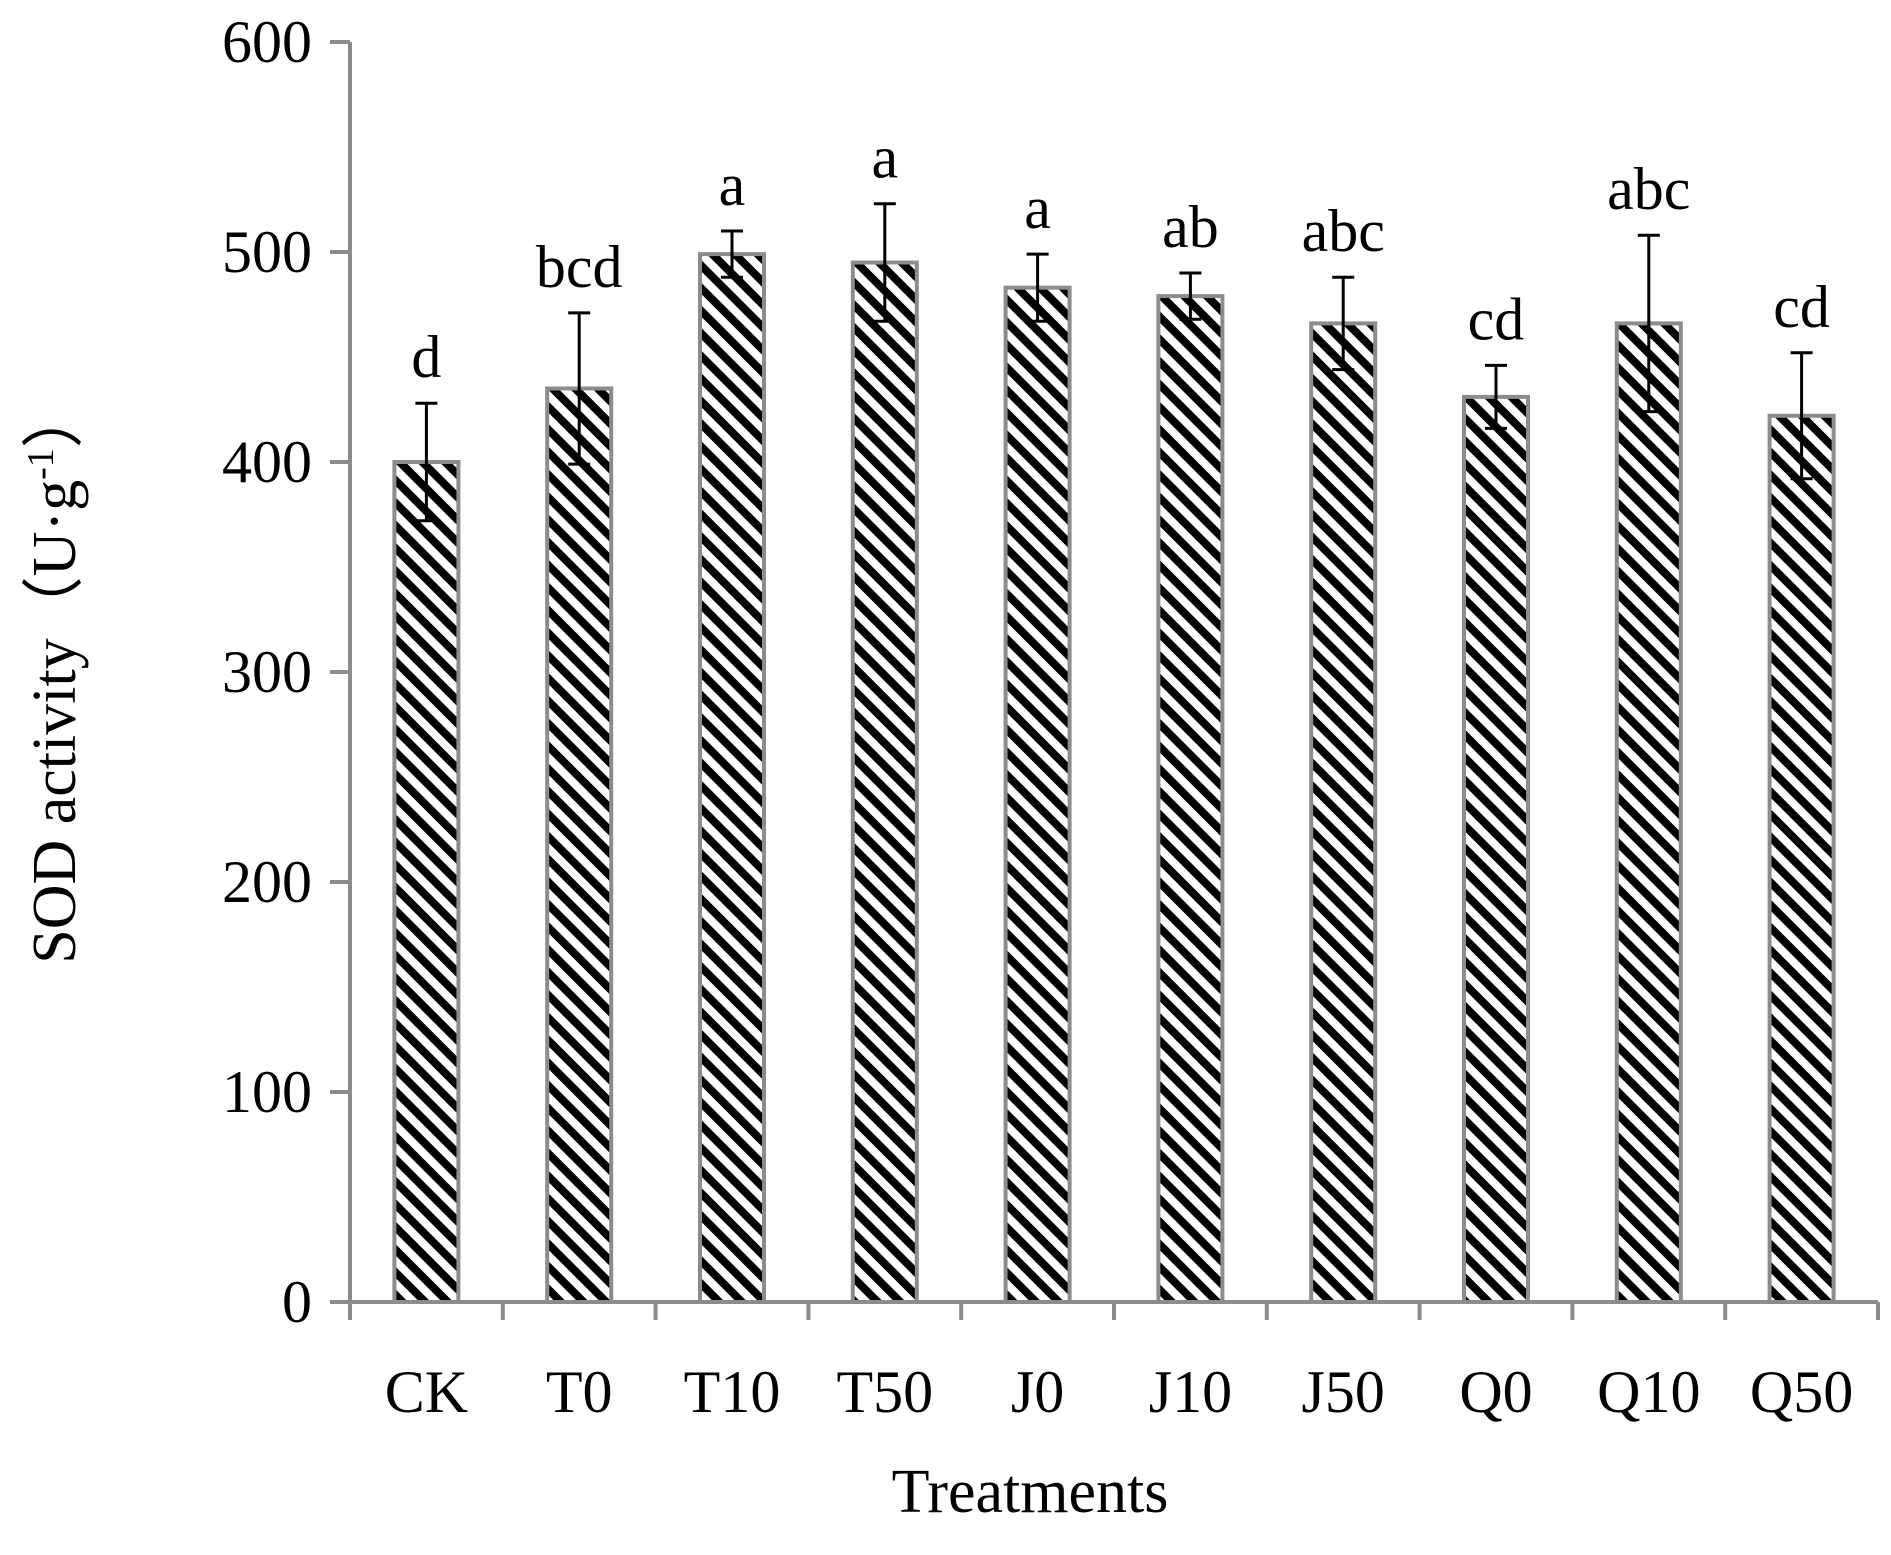 The height and width of the screenshot is (1555, 1891). What do you see at coordinates (1343, 323) in the screenshot?
I see `error-bar-j50` at bounding box center [1343, 323].